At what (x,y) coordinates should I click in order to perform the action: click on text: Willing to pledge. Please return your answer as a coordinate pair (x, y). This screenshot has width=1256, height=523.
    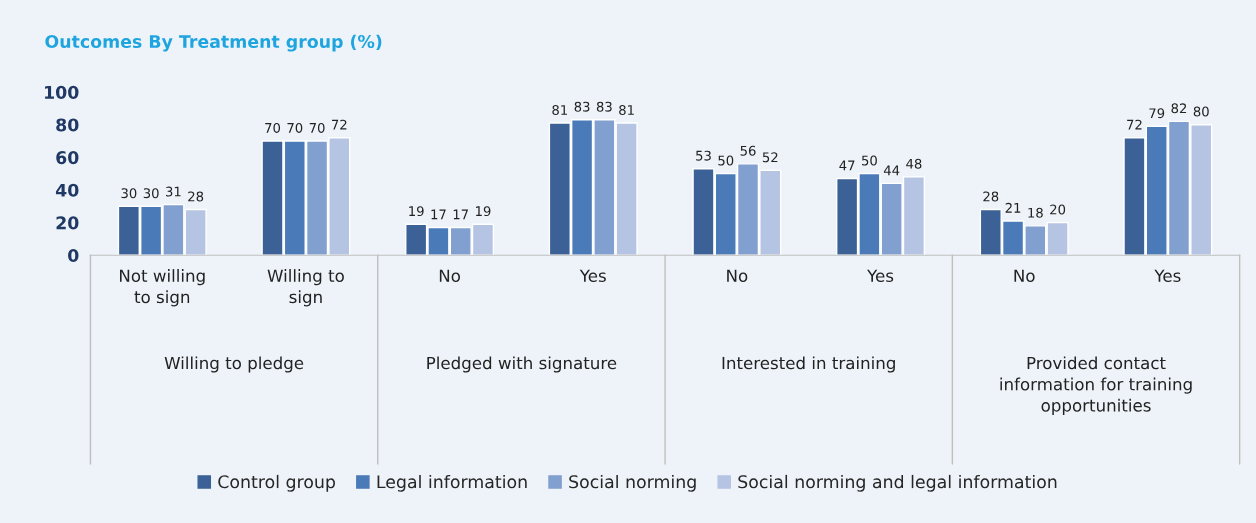
    Looking at the image, I should click on (234, 364).